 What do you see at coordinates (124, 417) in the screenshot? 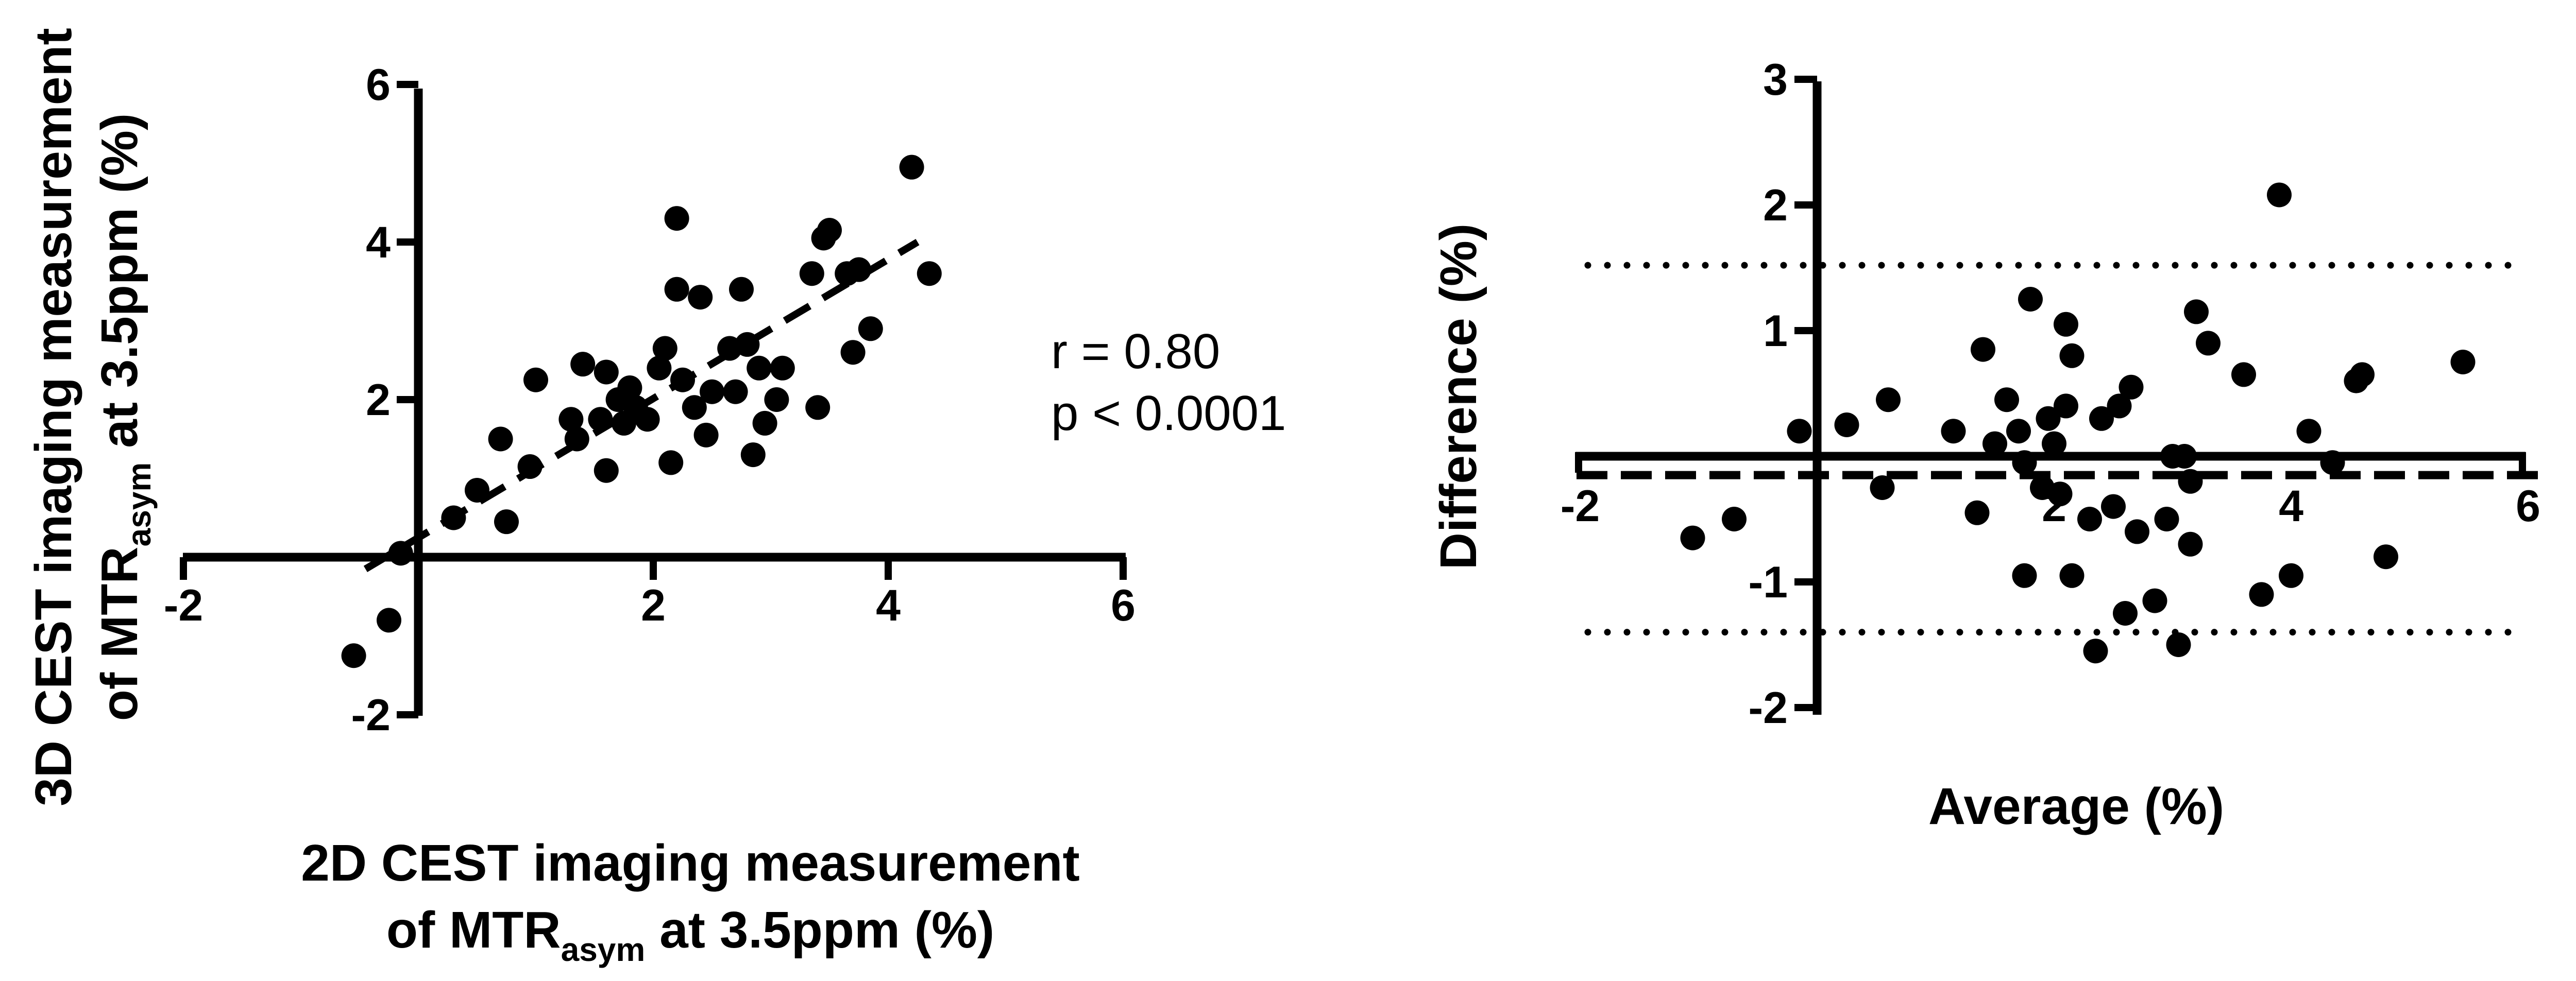
I see `left-y-label-line2: of MTRasym at 3.5ppm (%)` at bounding box center [124, 417].